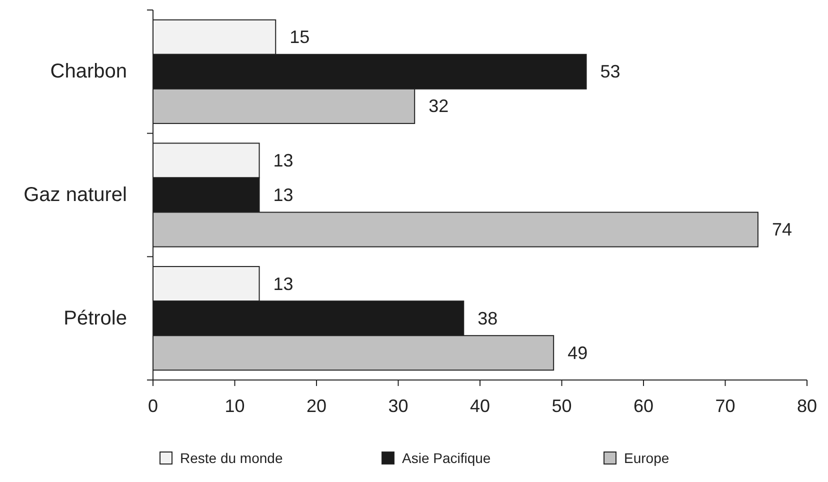 The image size is (828, 482). What do you see at coordinates (300, 37) in the screenshot?
I see `data-label: 15` at bounding box center [300, 37].